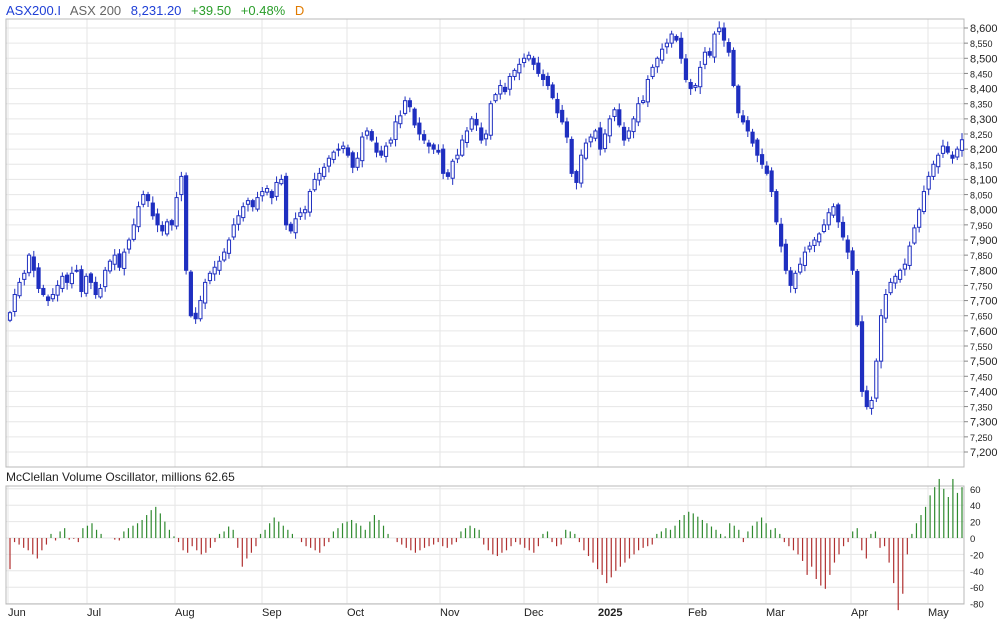 This screenshot has width=1000, height=622. What do you see at coordinates (984, 150) in the screenshot?
I see `price-tick-label: 8,200` at bounding box center [984, 150].